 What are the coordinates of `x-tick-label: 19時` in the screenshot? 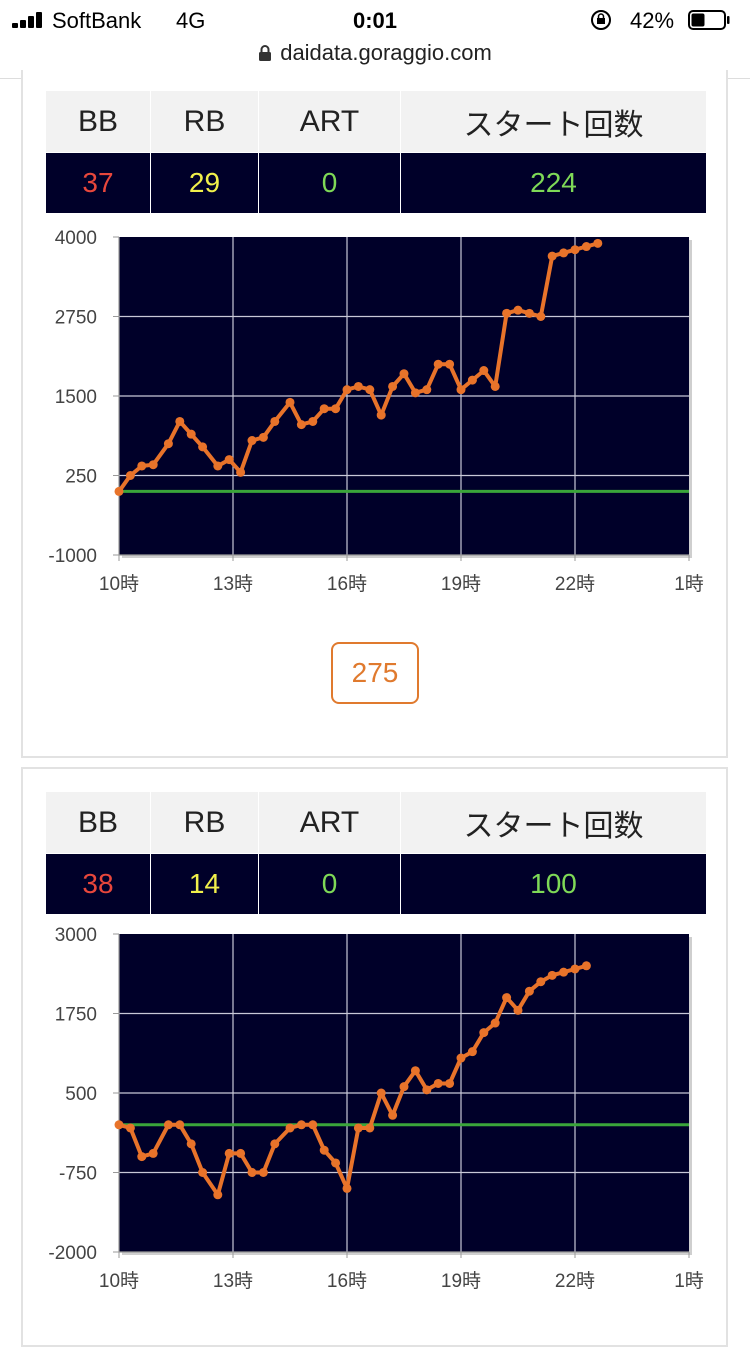 It's located at (461, 584).